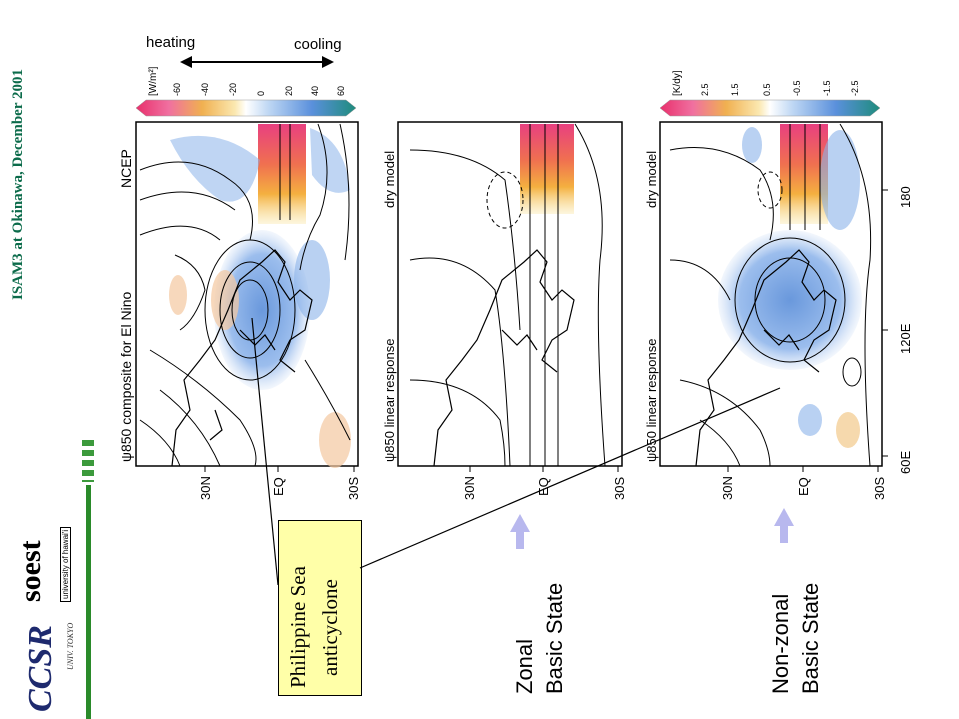 The image size is (959, 719). What do you see at coordinates (504, 358) in the screenshot?
I see `panel-2-coastline` at bounding box center [504, 358].